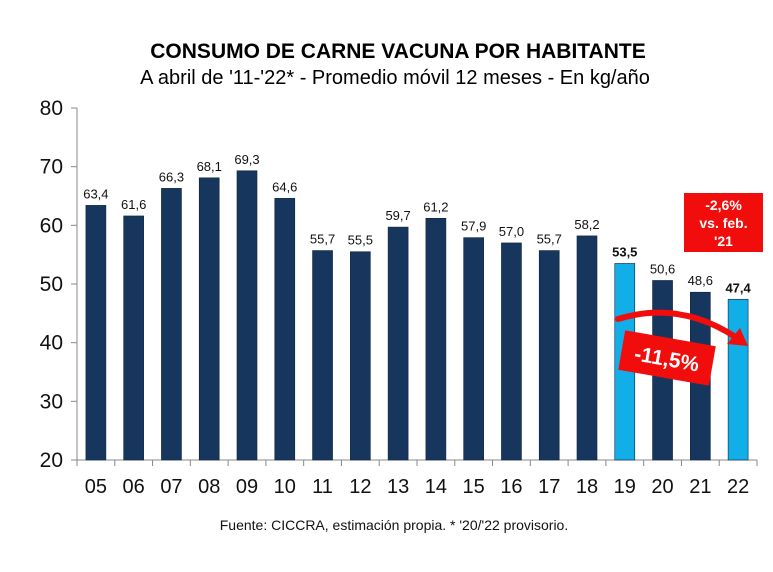  I want to click on change-badge-bg, so click(667, 358).